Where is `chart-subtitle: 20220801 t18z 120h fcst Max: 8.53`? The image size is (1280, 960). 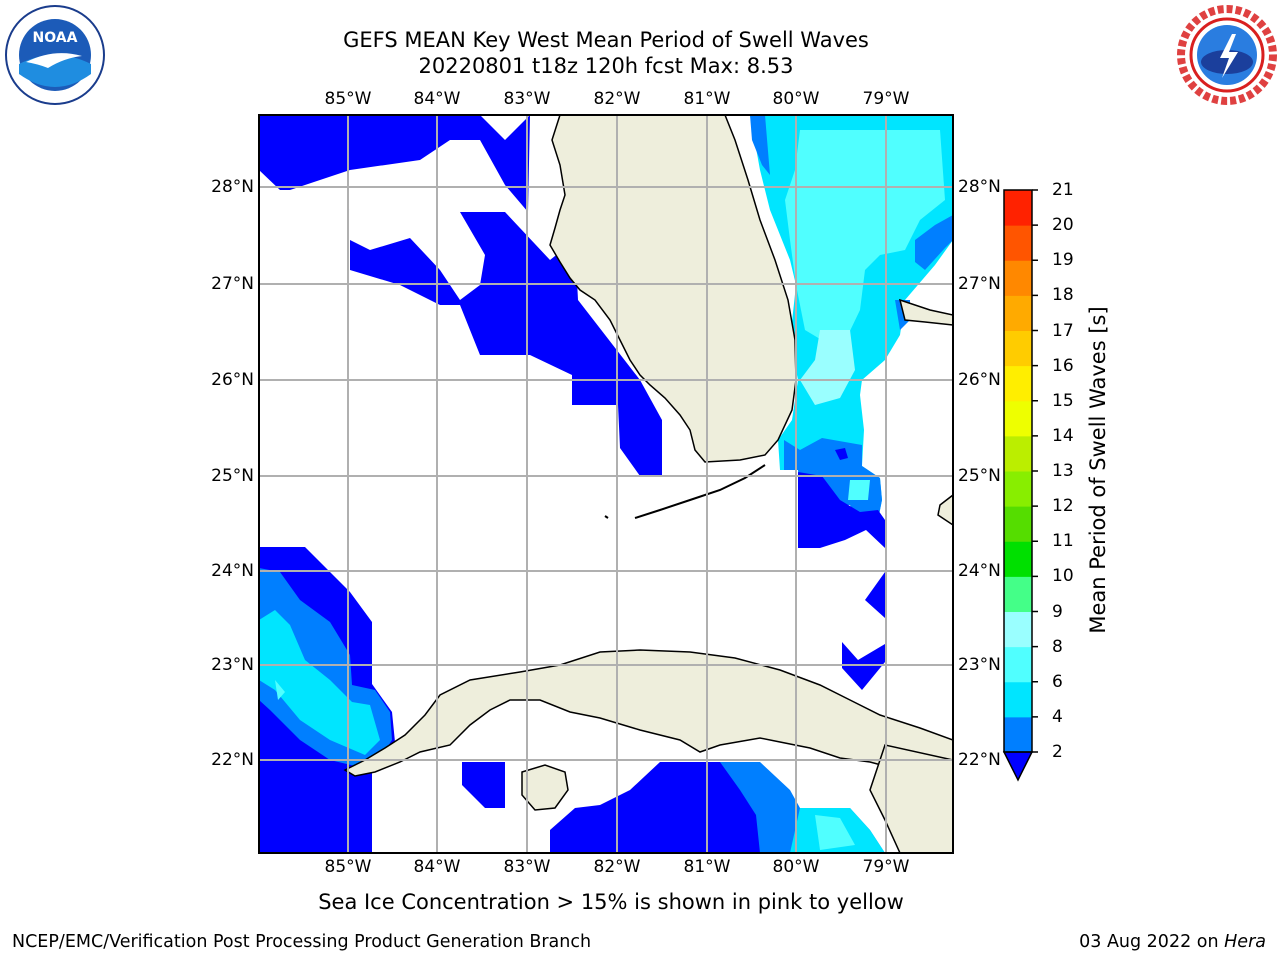
chart-subtitle: 20220801 t18z 120h fcst Max: 8.53 is located at coordinates (606, 66).